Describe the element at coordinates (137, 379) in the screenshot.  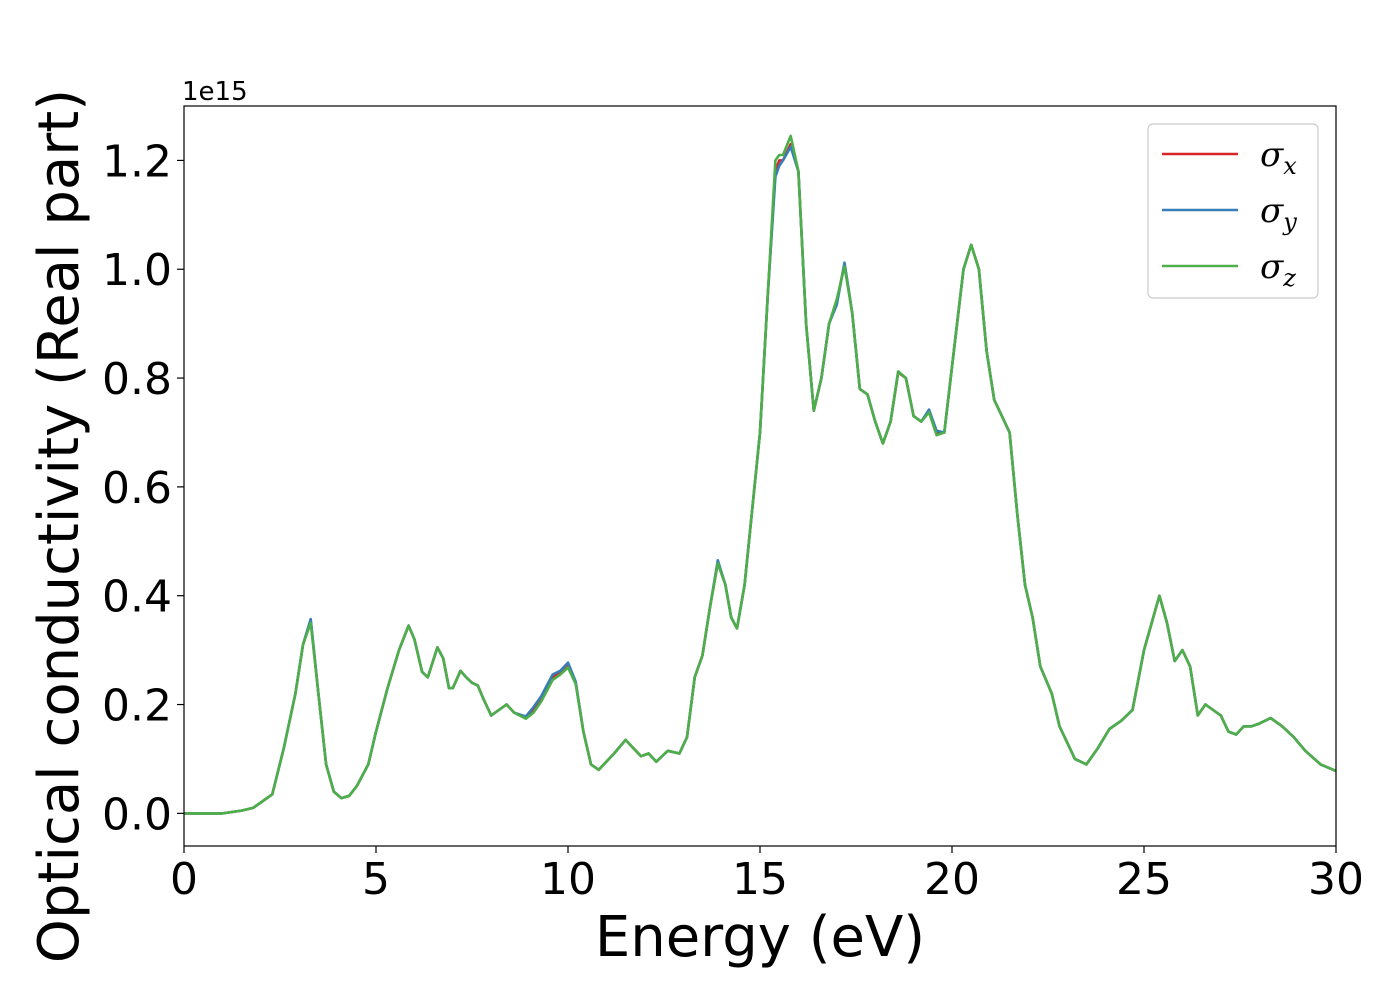
I see `y-tick-label: 0.8` at that location.